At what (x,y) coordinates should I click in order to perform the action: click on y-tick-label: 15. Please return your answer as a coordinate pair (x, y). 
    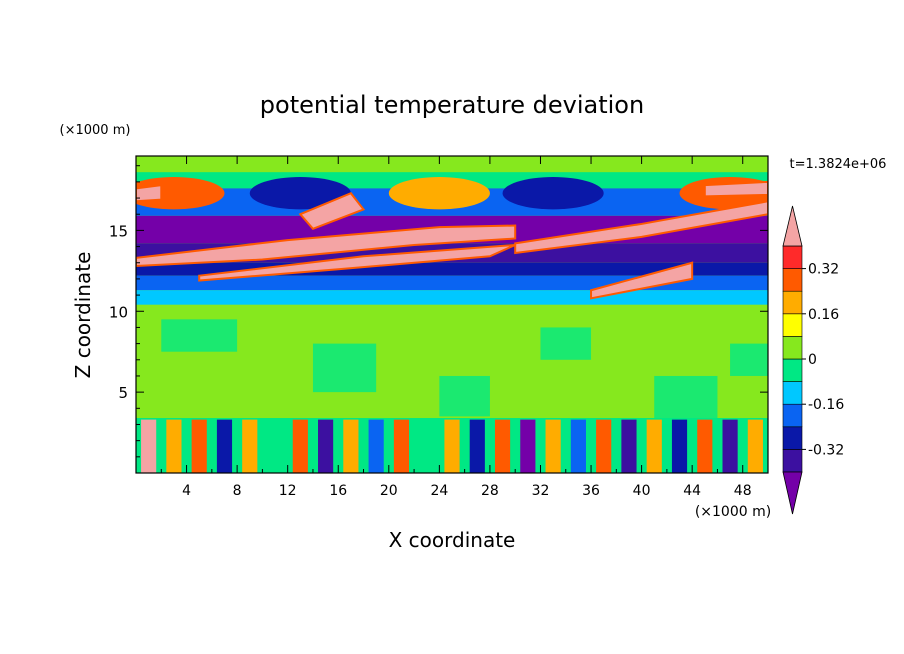
    Looking at the image, I should click on (118, 231).